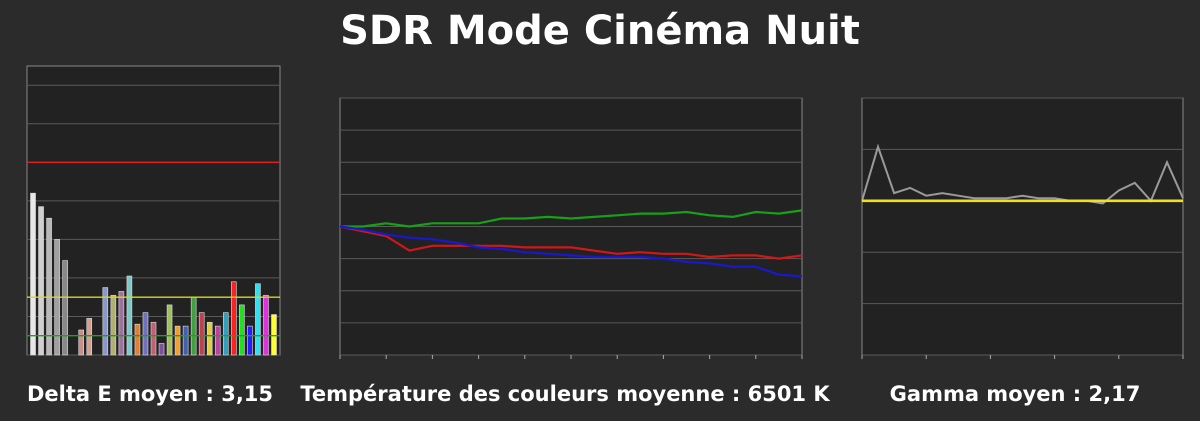 The width and height of the screenshot is (1200, 421). What do you see at coordinates (1015, 394) in the screenshot?
I see `gamma-caption: Gamma moyen : 2,17` at bounding box center [1015, 394].